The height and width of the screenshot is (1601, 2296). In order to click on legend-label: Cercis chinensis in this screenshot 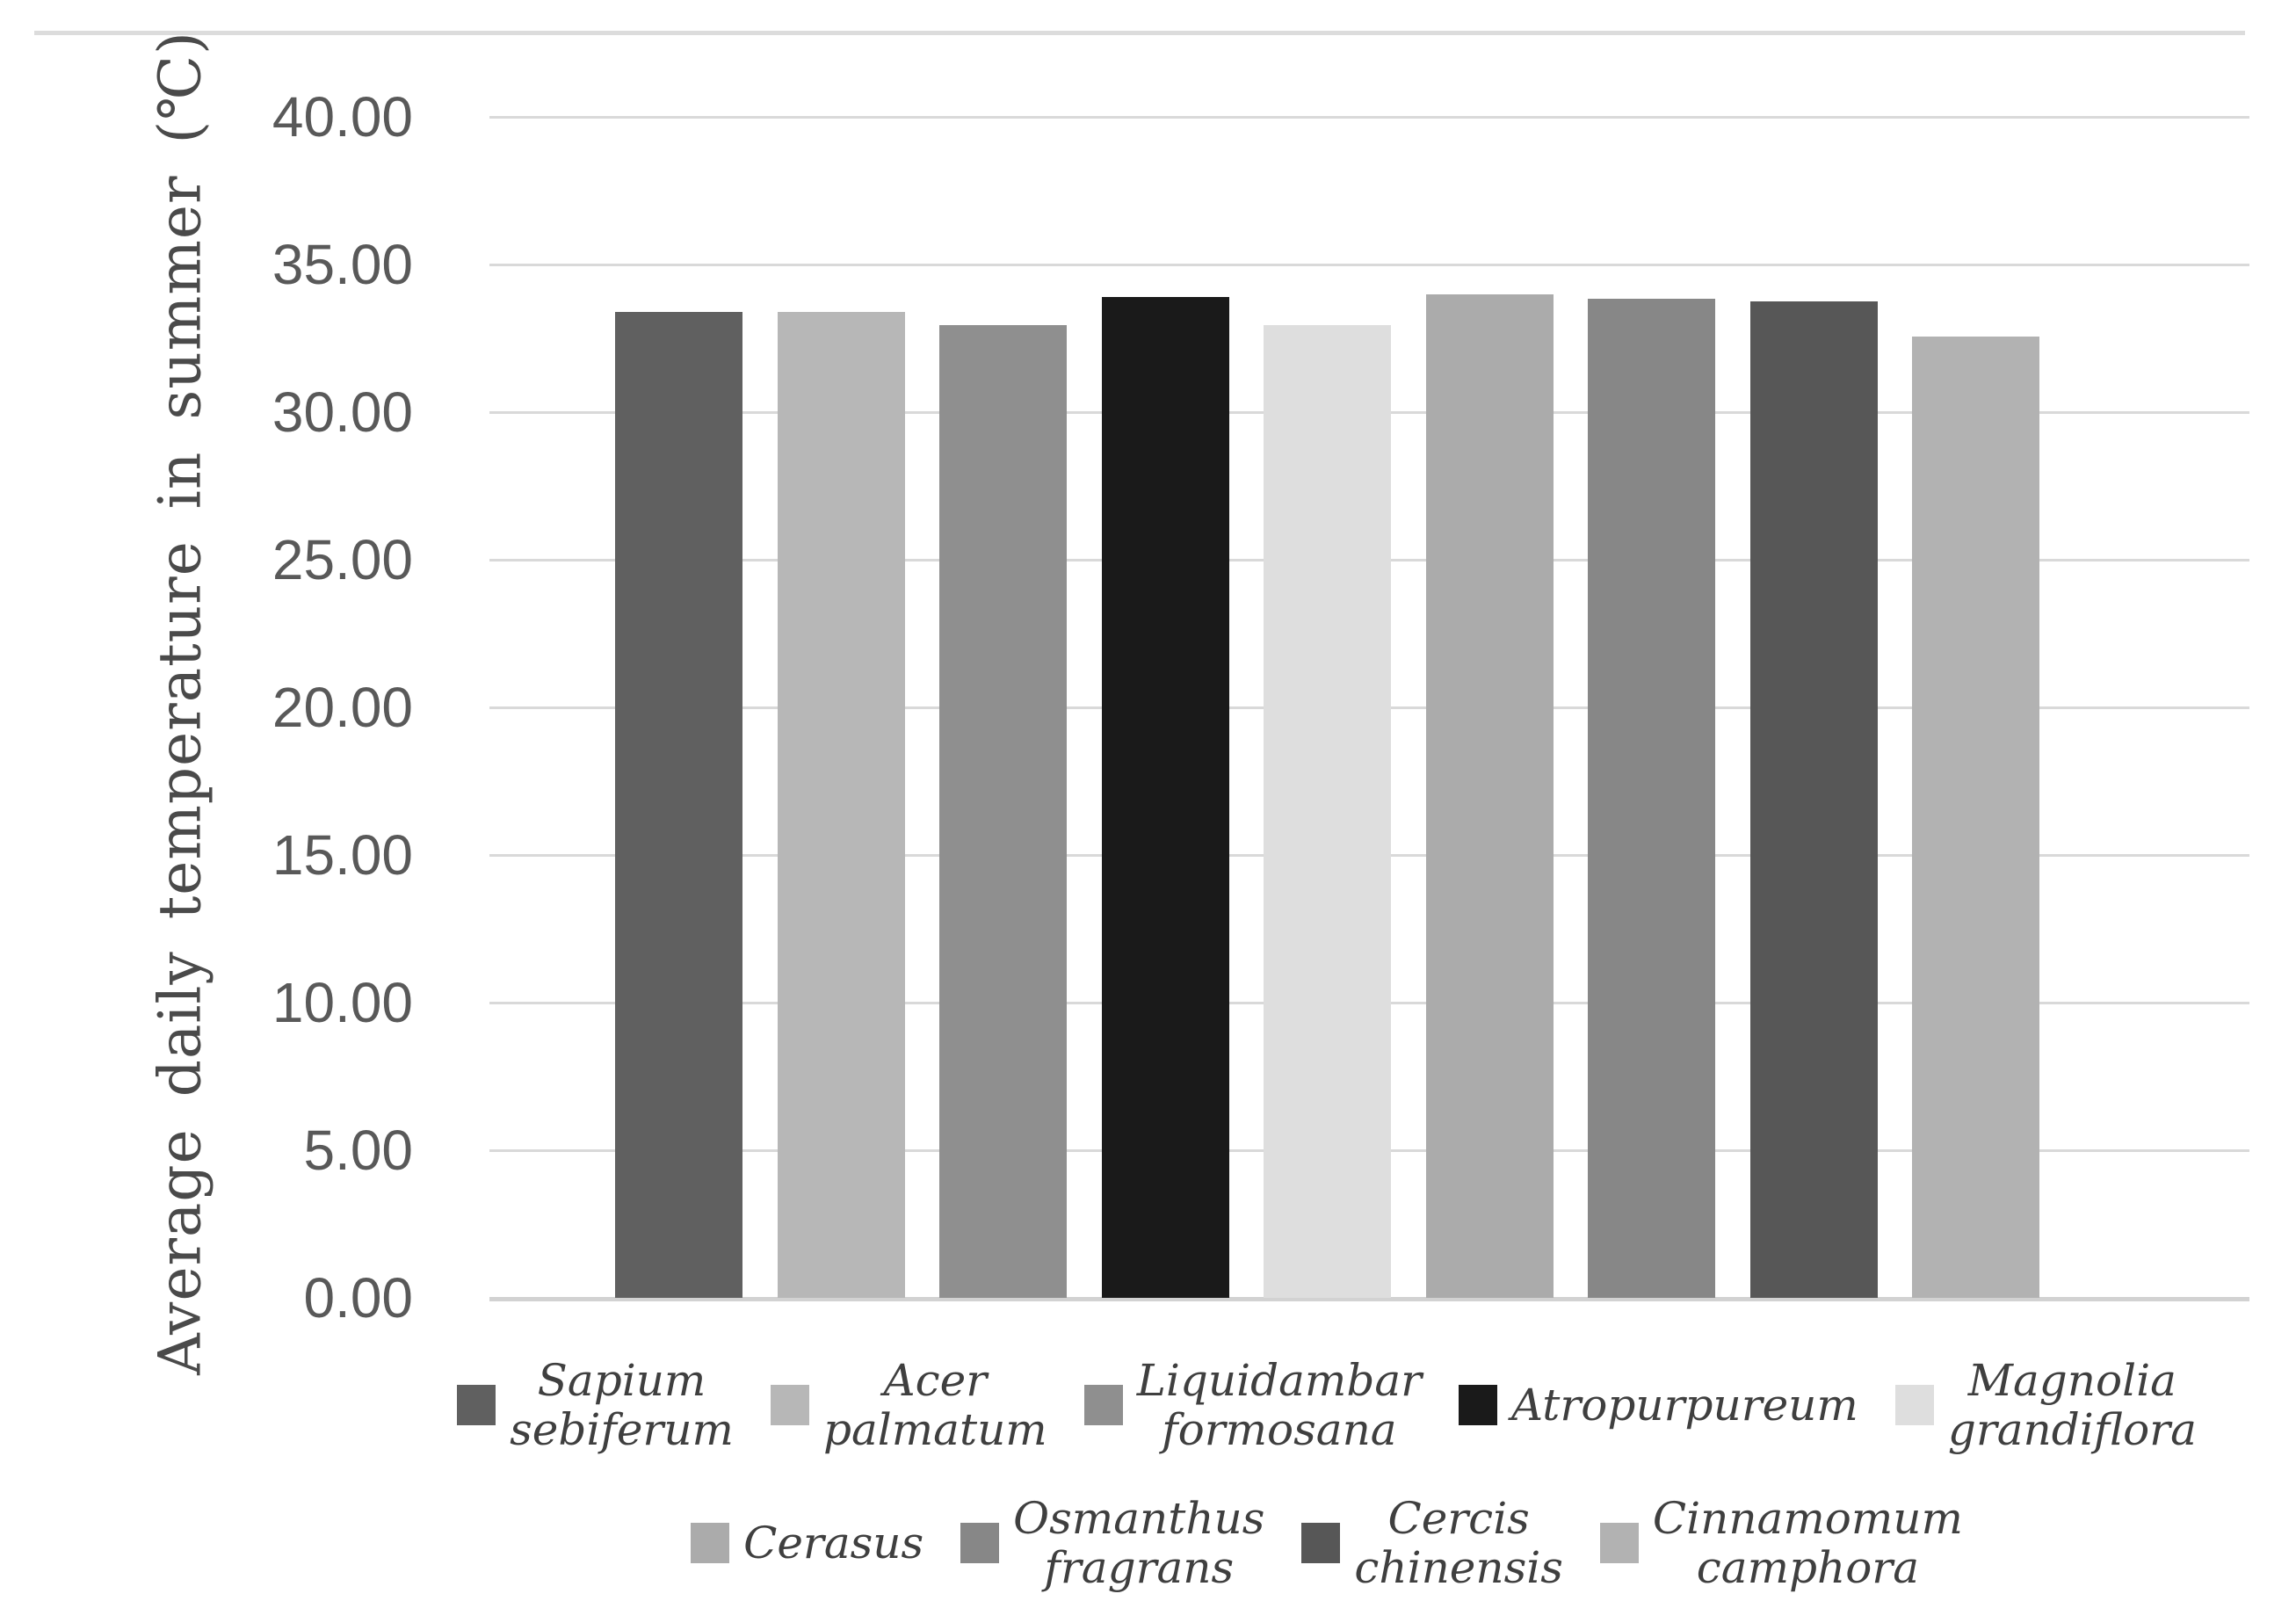, I will do `click(1458, 1543)`.